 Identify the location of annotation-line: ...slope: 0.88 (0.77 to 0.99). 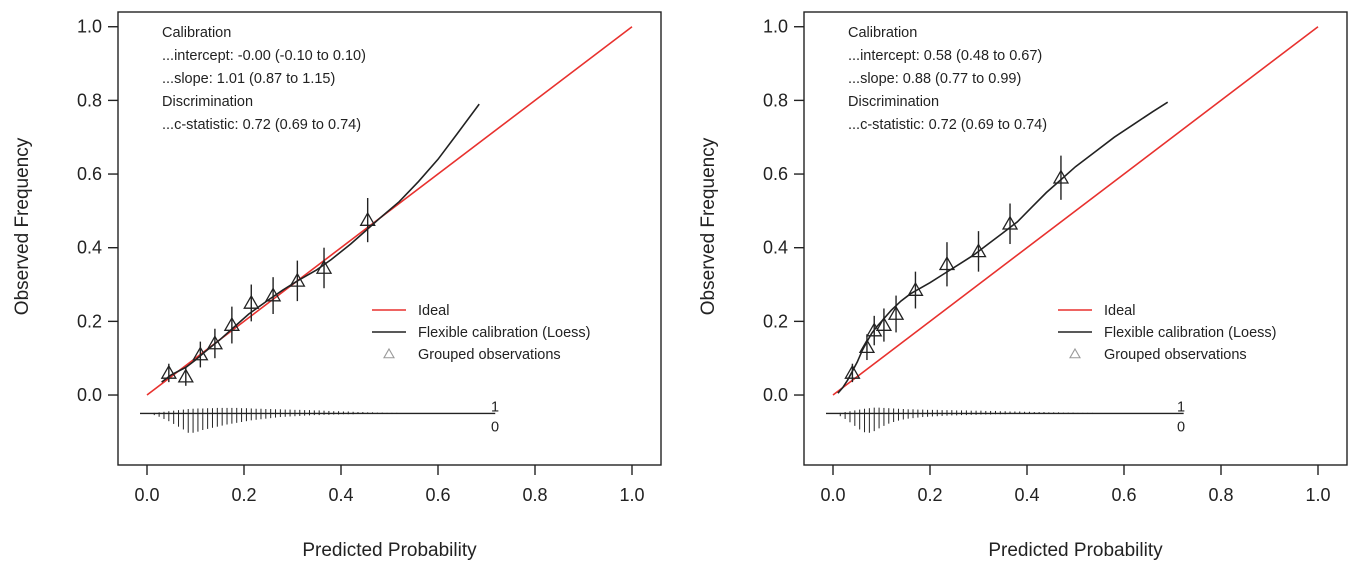
(934, 79).